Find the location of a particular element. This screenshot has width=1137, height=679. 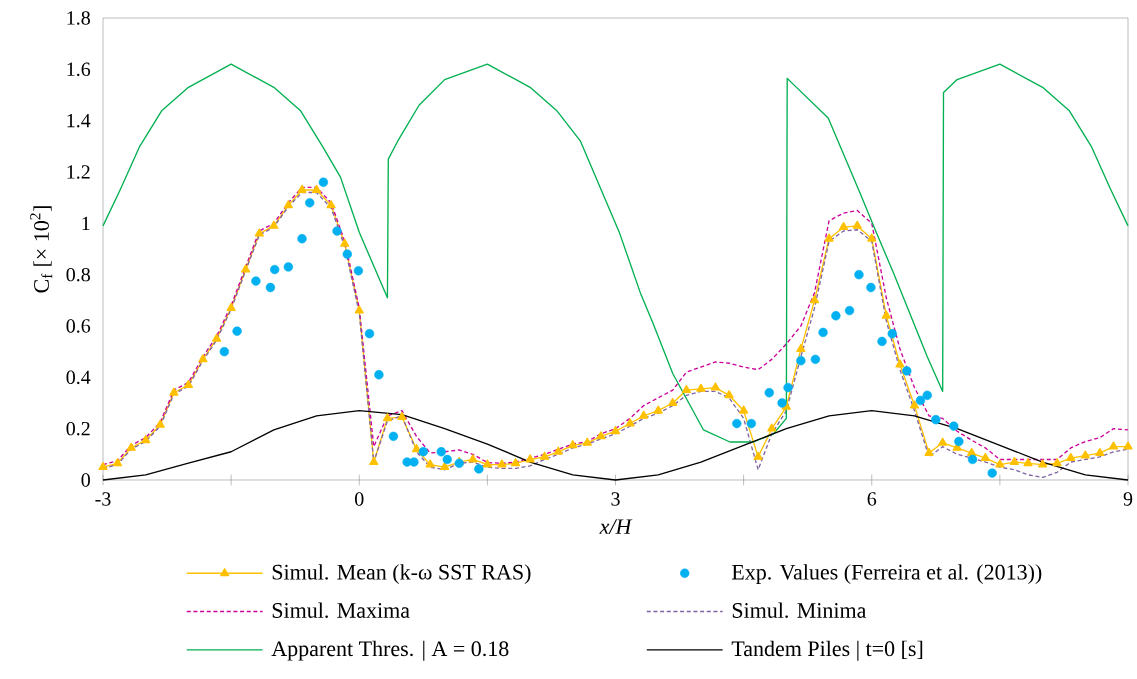

legend-label: Tandem Piles | t=0 [s] is located at coordinates (827, 650).